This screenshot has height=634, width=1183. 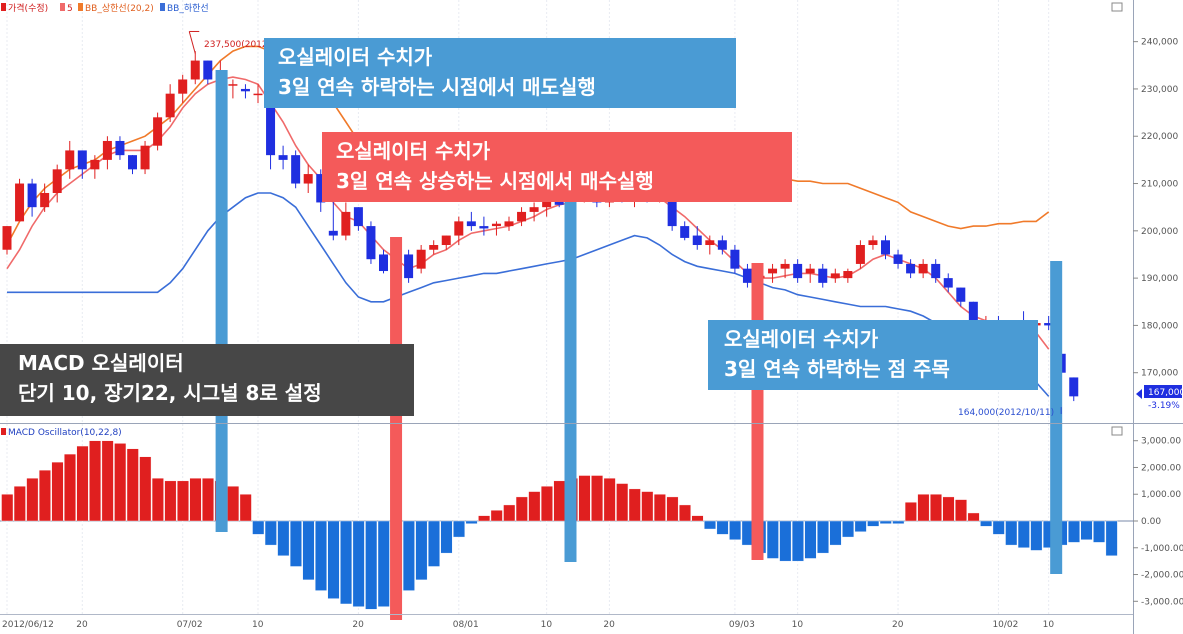 I want to click on watch-signal-callout: 오실레이터 수치가 3일 연속 하락하는 점 주목, so click(x=873, y=355).